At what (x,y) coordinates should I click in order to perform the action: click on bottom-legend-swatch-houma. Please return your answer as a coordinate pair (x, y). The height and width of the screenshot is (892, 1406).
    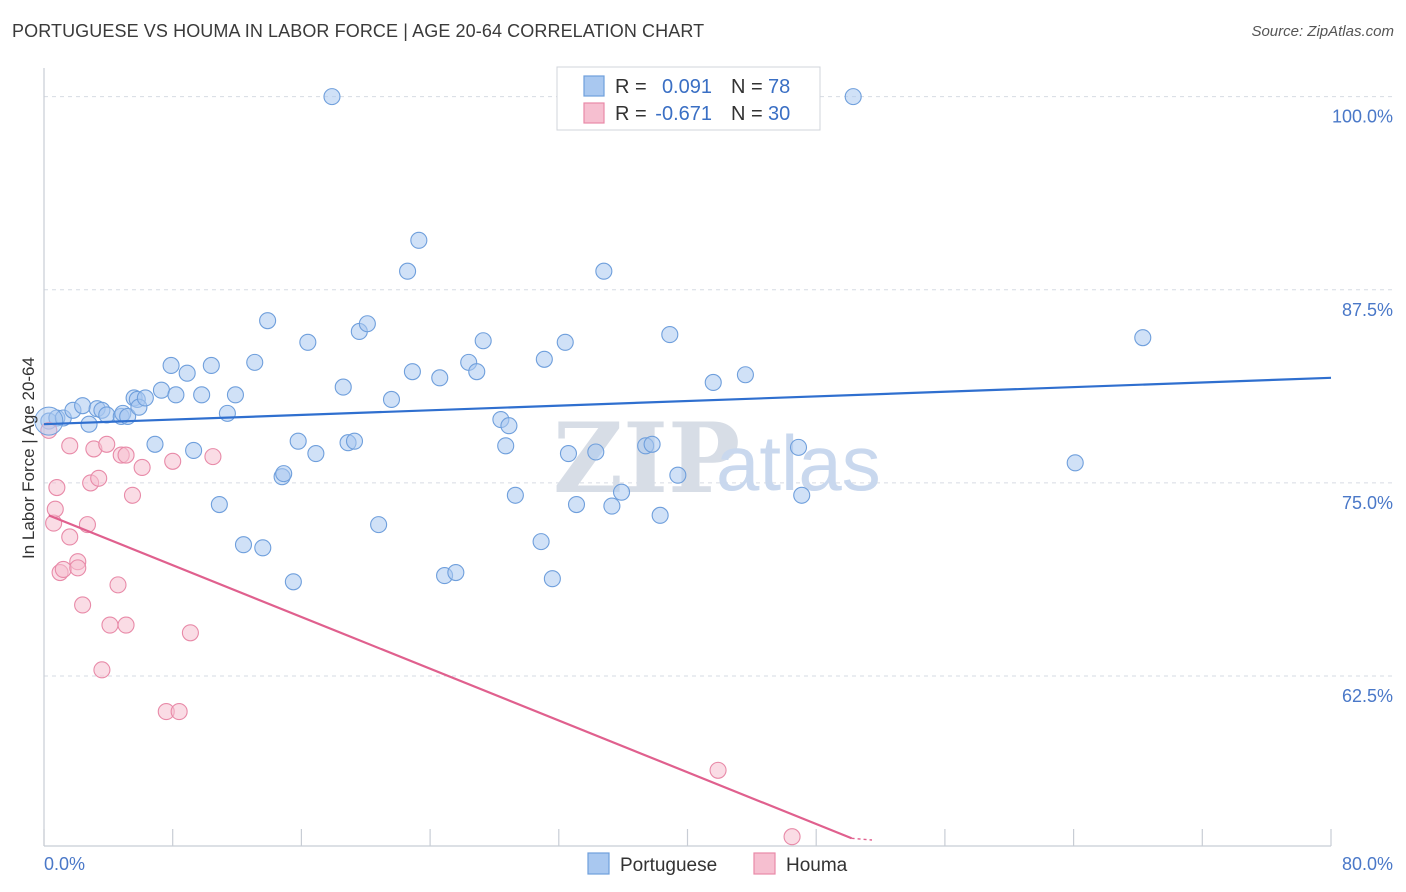
    Looking at the image, I should click on (764, 863).